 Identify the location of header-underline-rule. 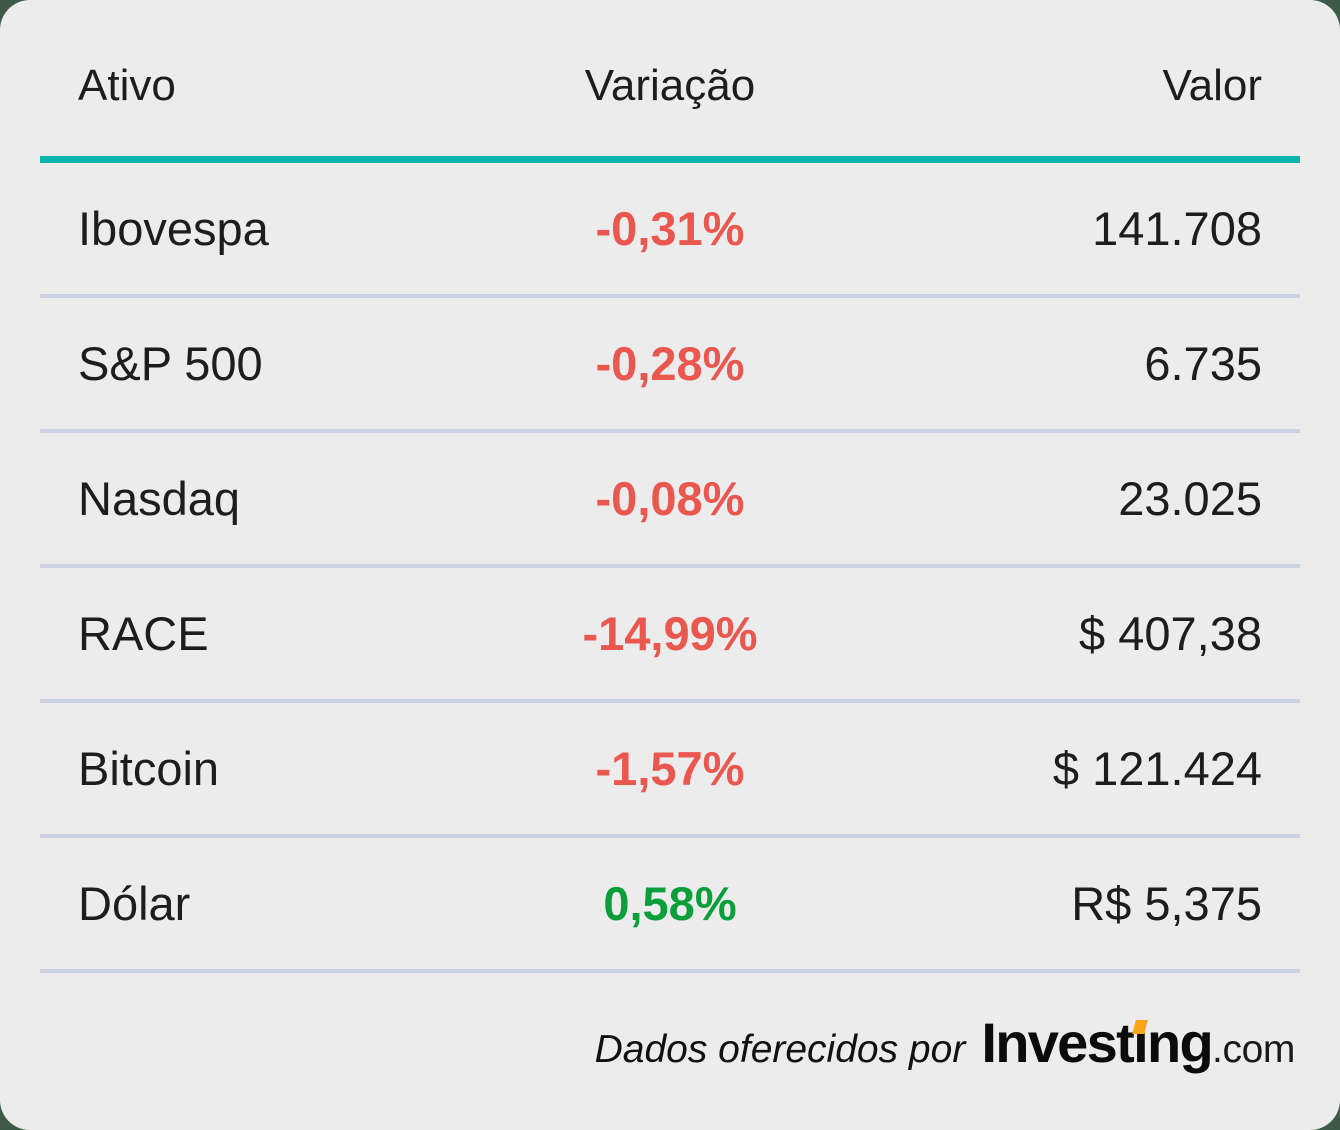
(670, 159).